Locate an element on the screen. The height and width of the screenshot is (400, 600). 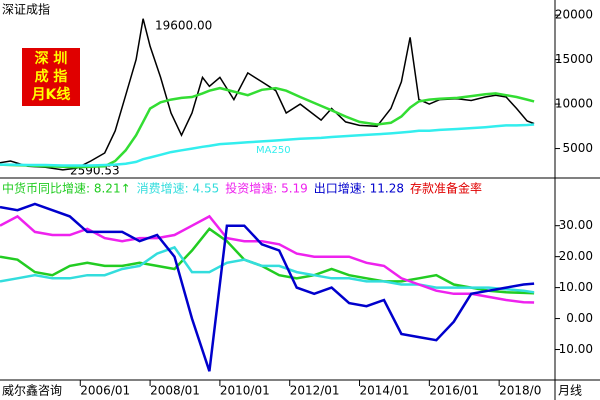
legend-entry: 出口增速: 11.28 is located at coordinates (359, 189).